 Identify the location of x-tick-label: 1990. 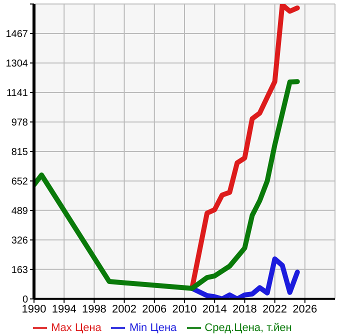
(34, 310).